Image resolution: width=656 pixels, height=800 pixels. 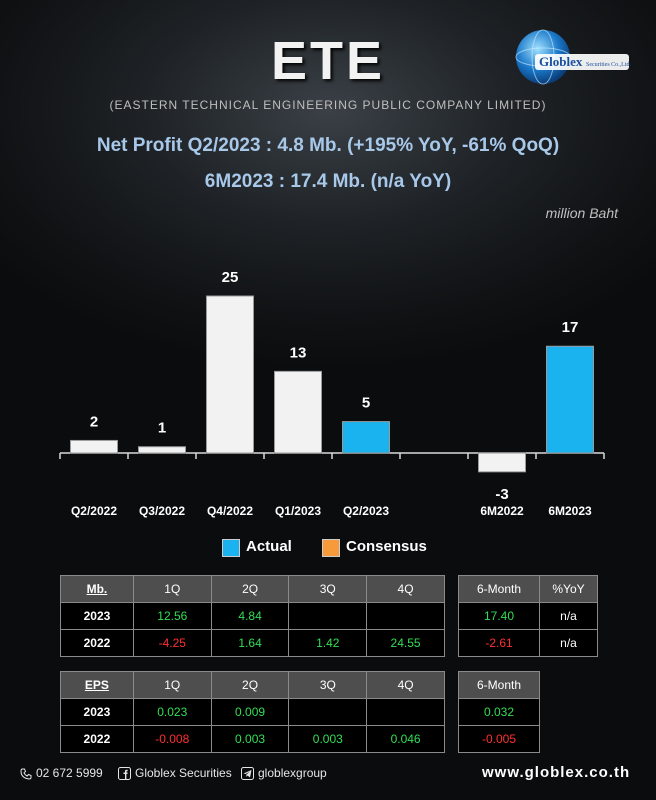 What do you see at coordinates (250, 643) in the screenshot?
I see `profit-cell: 1.64` at bounding box center [250, 643].